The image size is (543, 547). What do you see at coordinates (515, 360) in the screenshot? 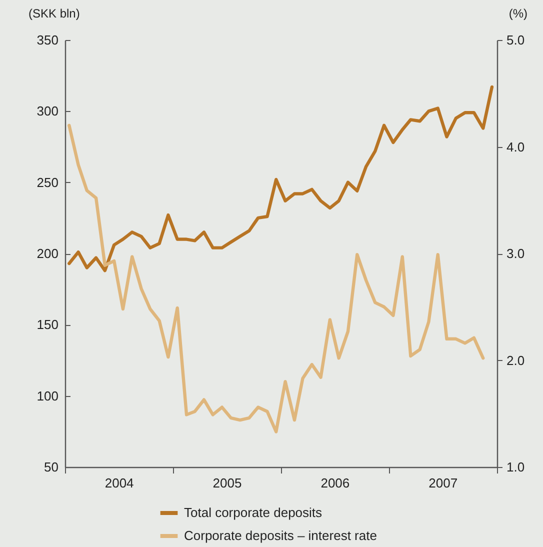
I see `y2-tick-label: 2.0` at bounding box center [515, 360].